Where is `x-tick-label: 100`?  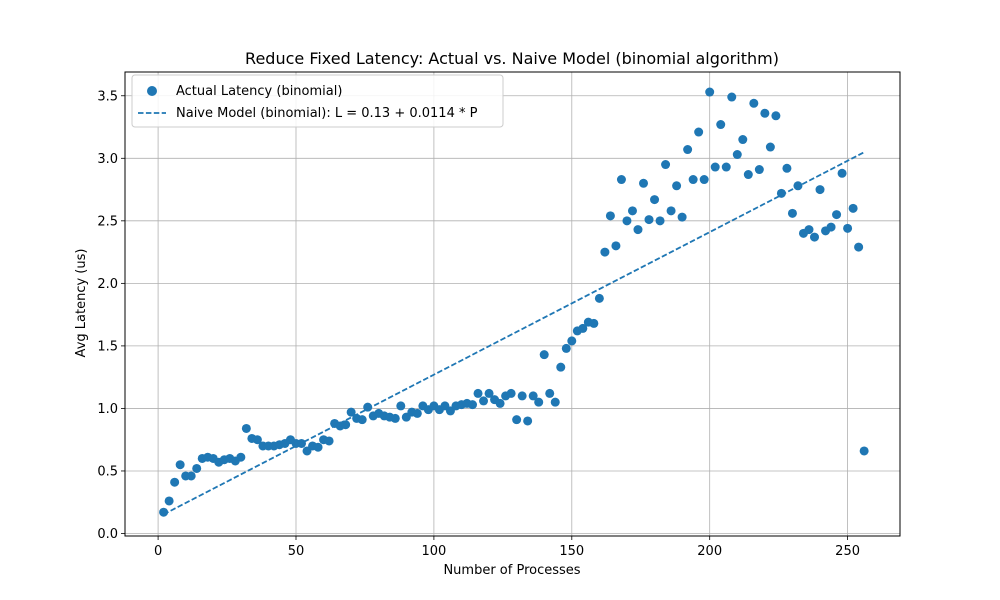
x-tick-label: 100 is located at coordinates (433, 551).